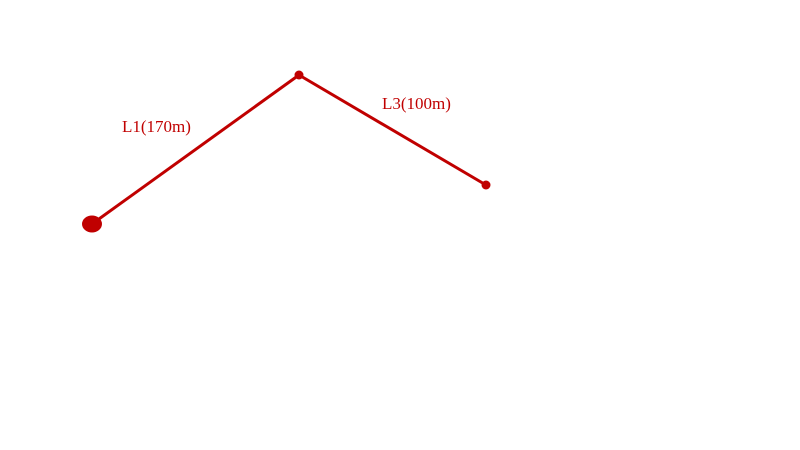 The width and height of the screenshot is (800, 450). I want to click on segment-l1, so click(195, 149).